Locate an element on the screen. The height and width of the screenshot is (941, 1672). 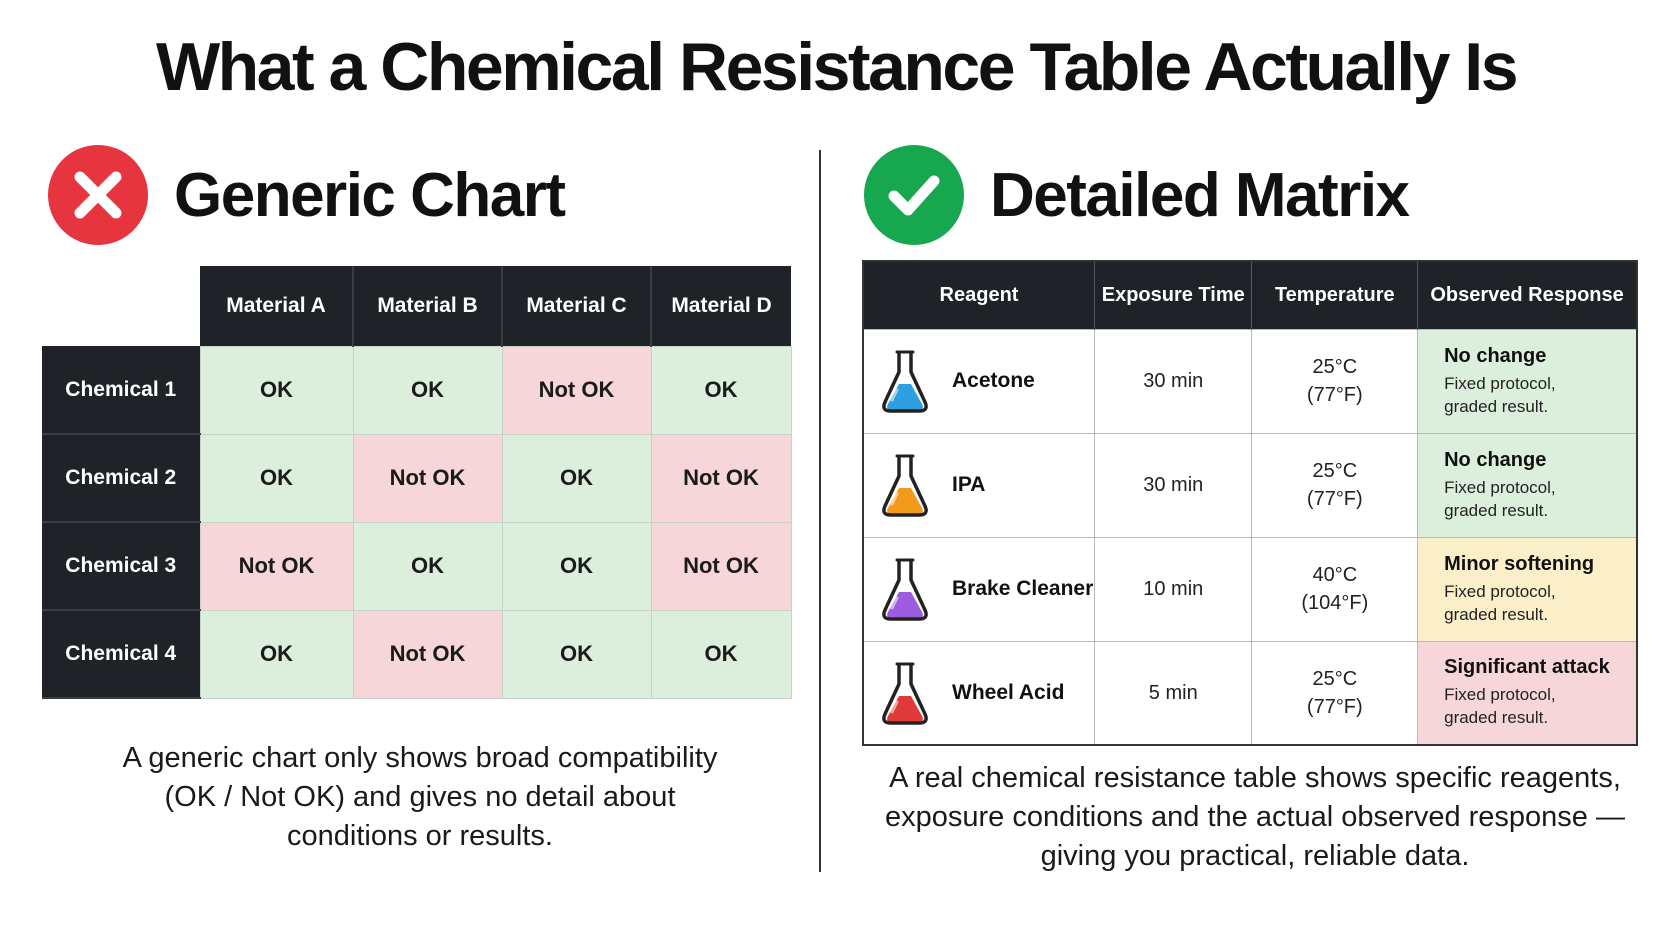
exposure-time: 5 min is located at coordinates (1173, 693).